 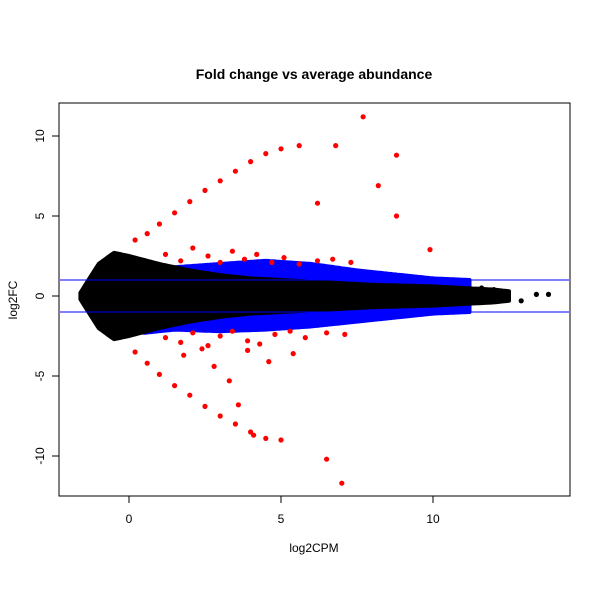 What do you see at coordinates (40, 215) in the screenshot?
I see `y-tick-label: 5` at bounding box center [40, 215].